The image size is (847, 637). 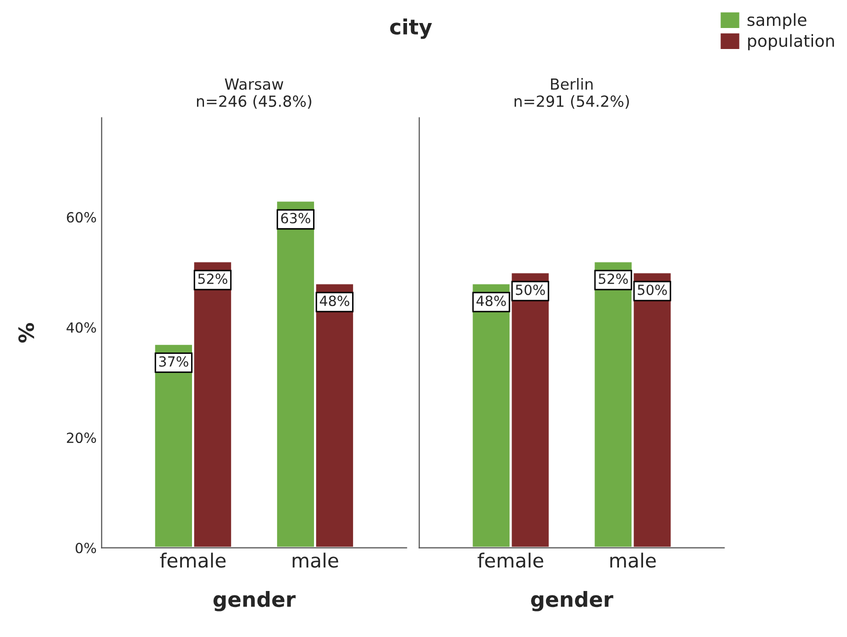 What do you see at coordinates (791, 42) in the screenshot?
I see `legend-label: population` at bounding box center [791, 42].